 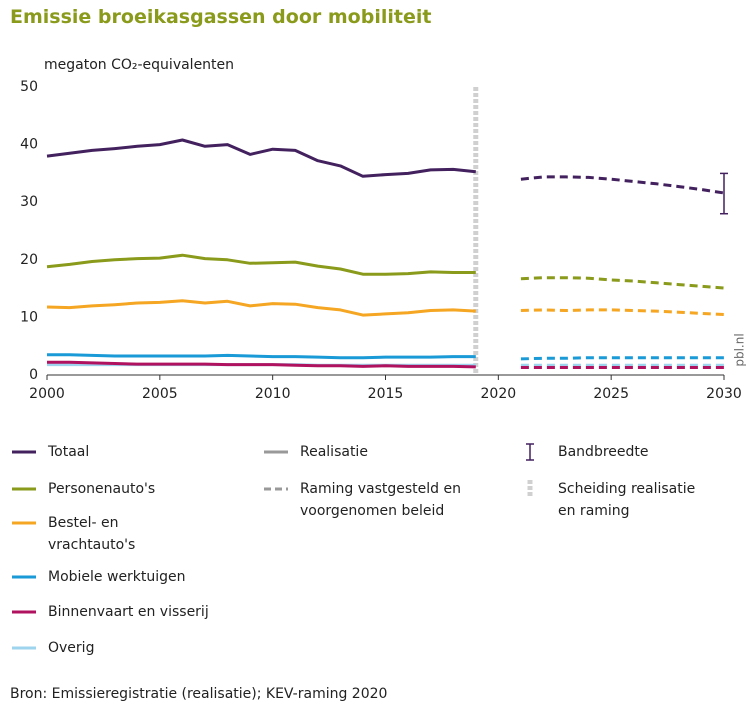 I want to click on y-tick-label: 0, so click(x=33, y=375).